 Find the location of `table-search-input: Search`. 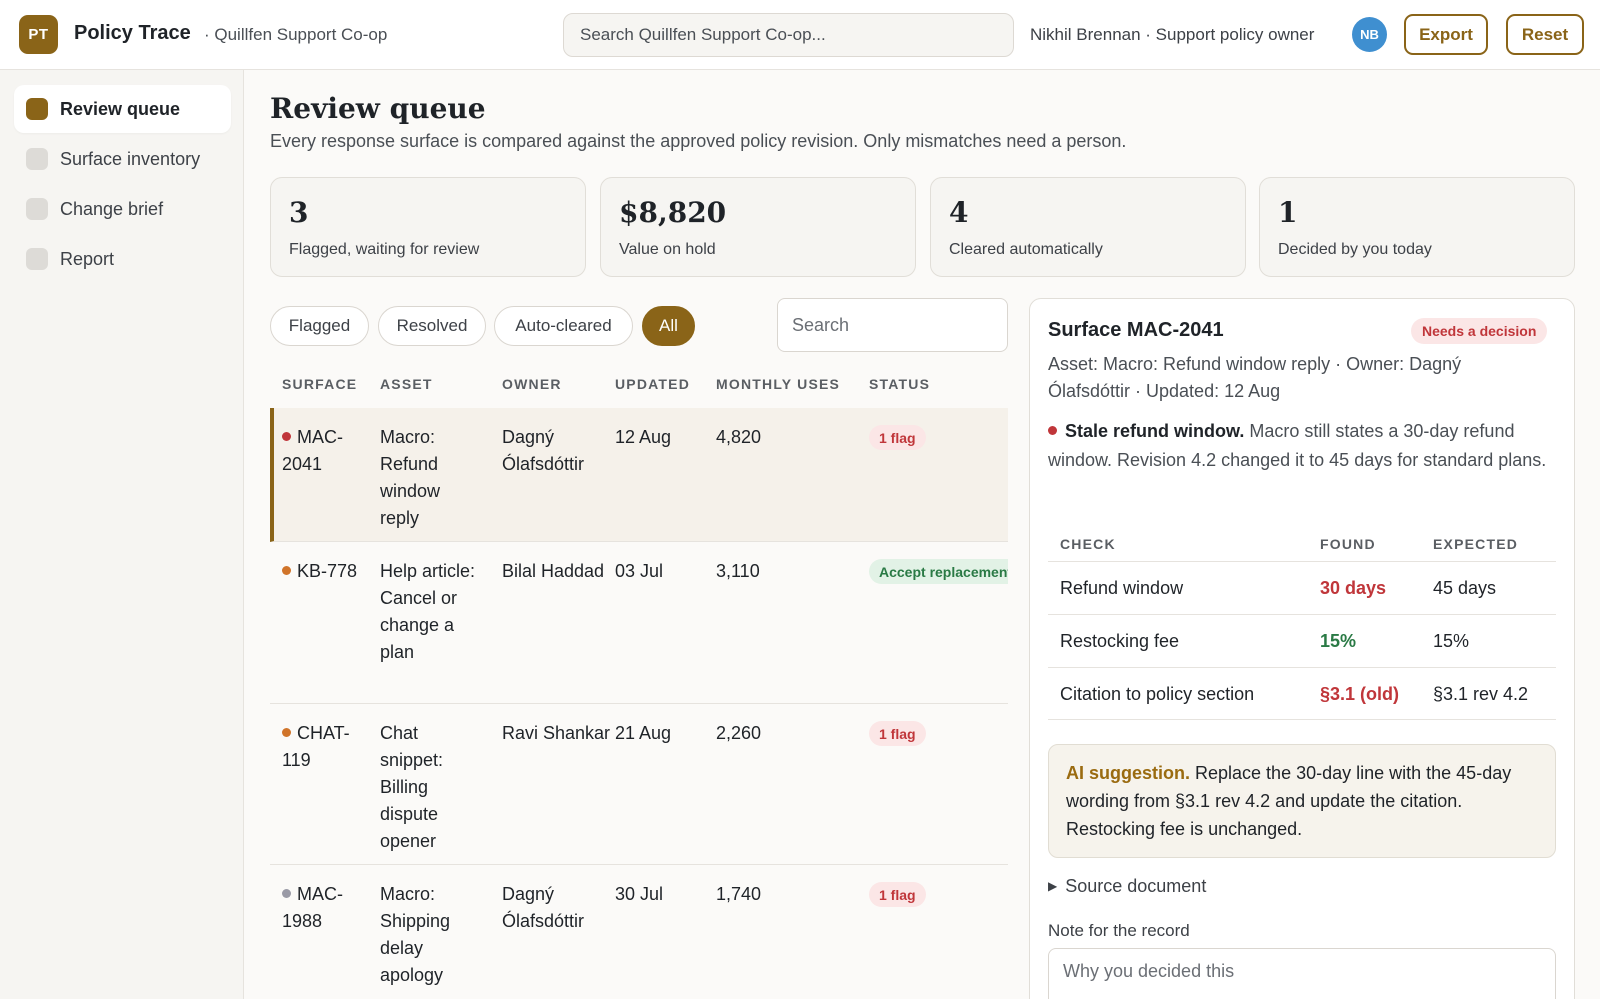

table-search-input: Search is located at coordinates (892, 325).